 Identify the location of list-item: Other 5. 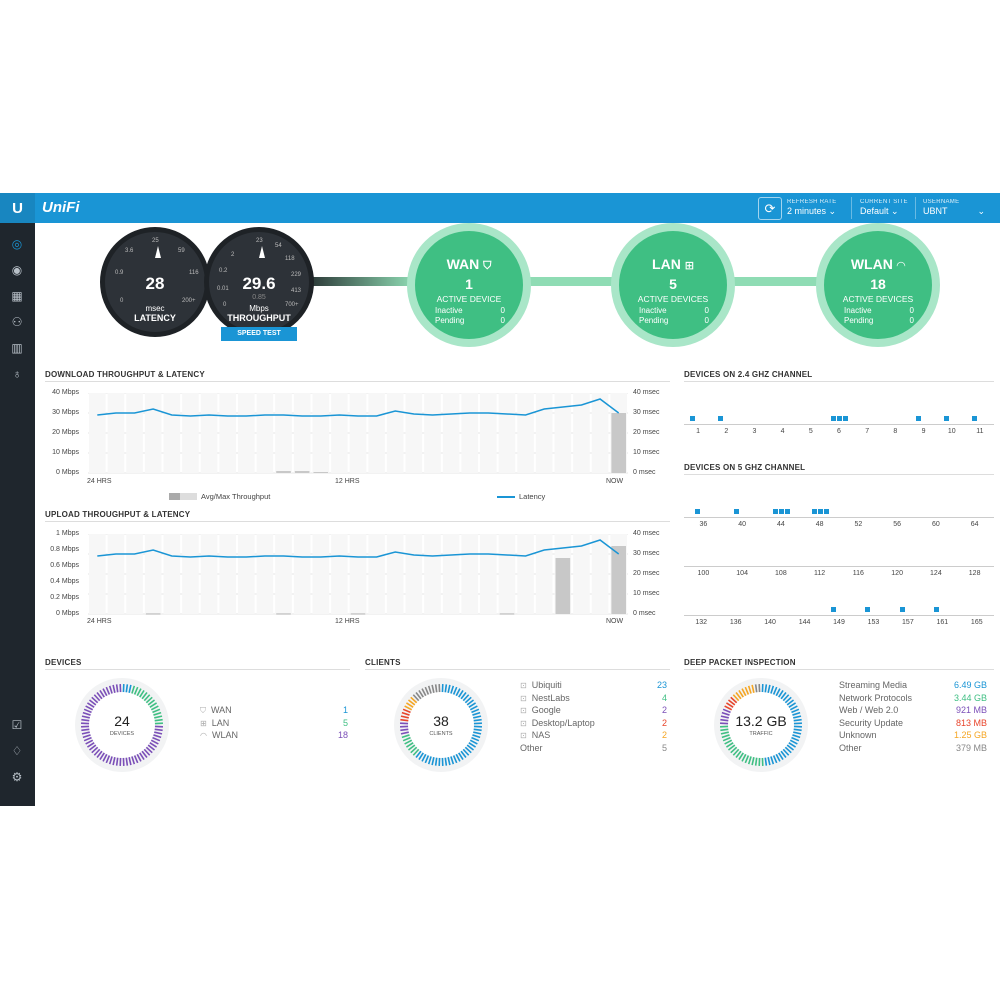
(593, 748).